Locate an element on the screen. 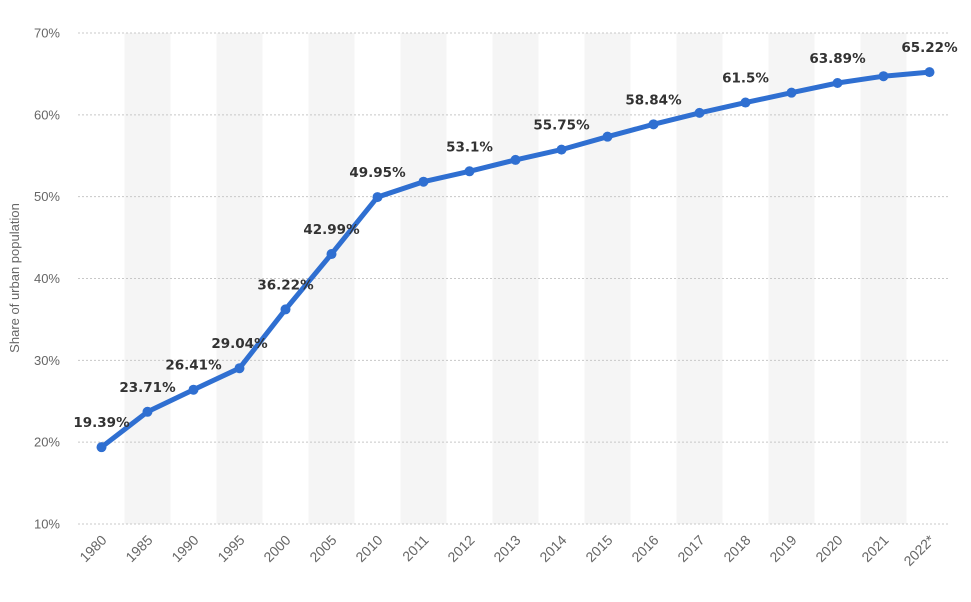 Image resolution: width=971 pixels, height=602 pixels. data-label: 63.89% is located at coordinates (837, 59).